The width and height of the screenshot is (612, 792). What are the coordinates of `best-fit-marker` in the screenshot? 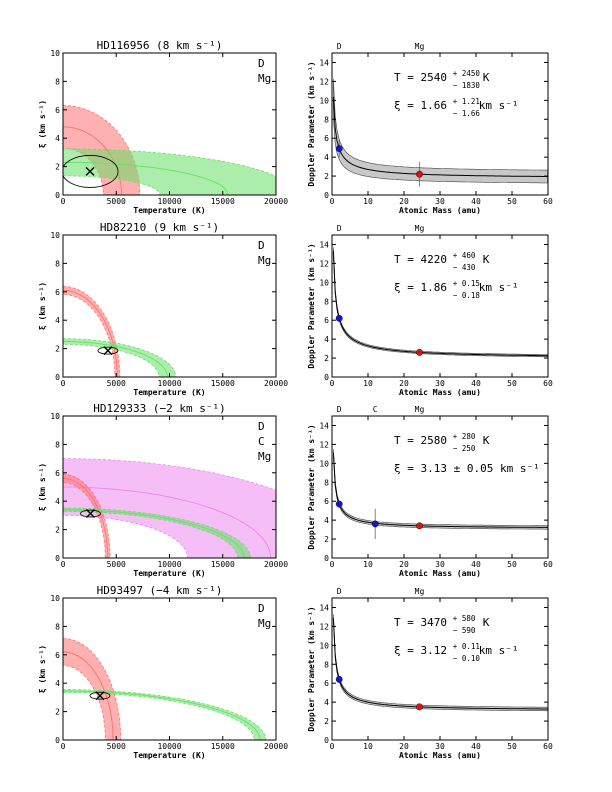 It's located at (90, 514).